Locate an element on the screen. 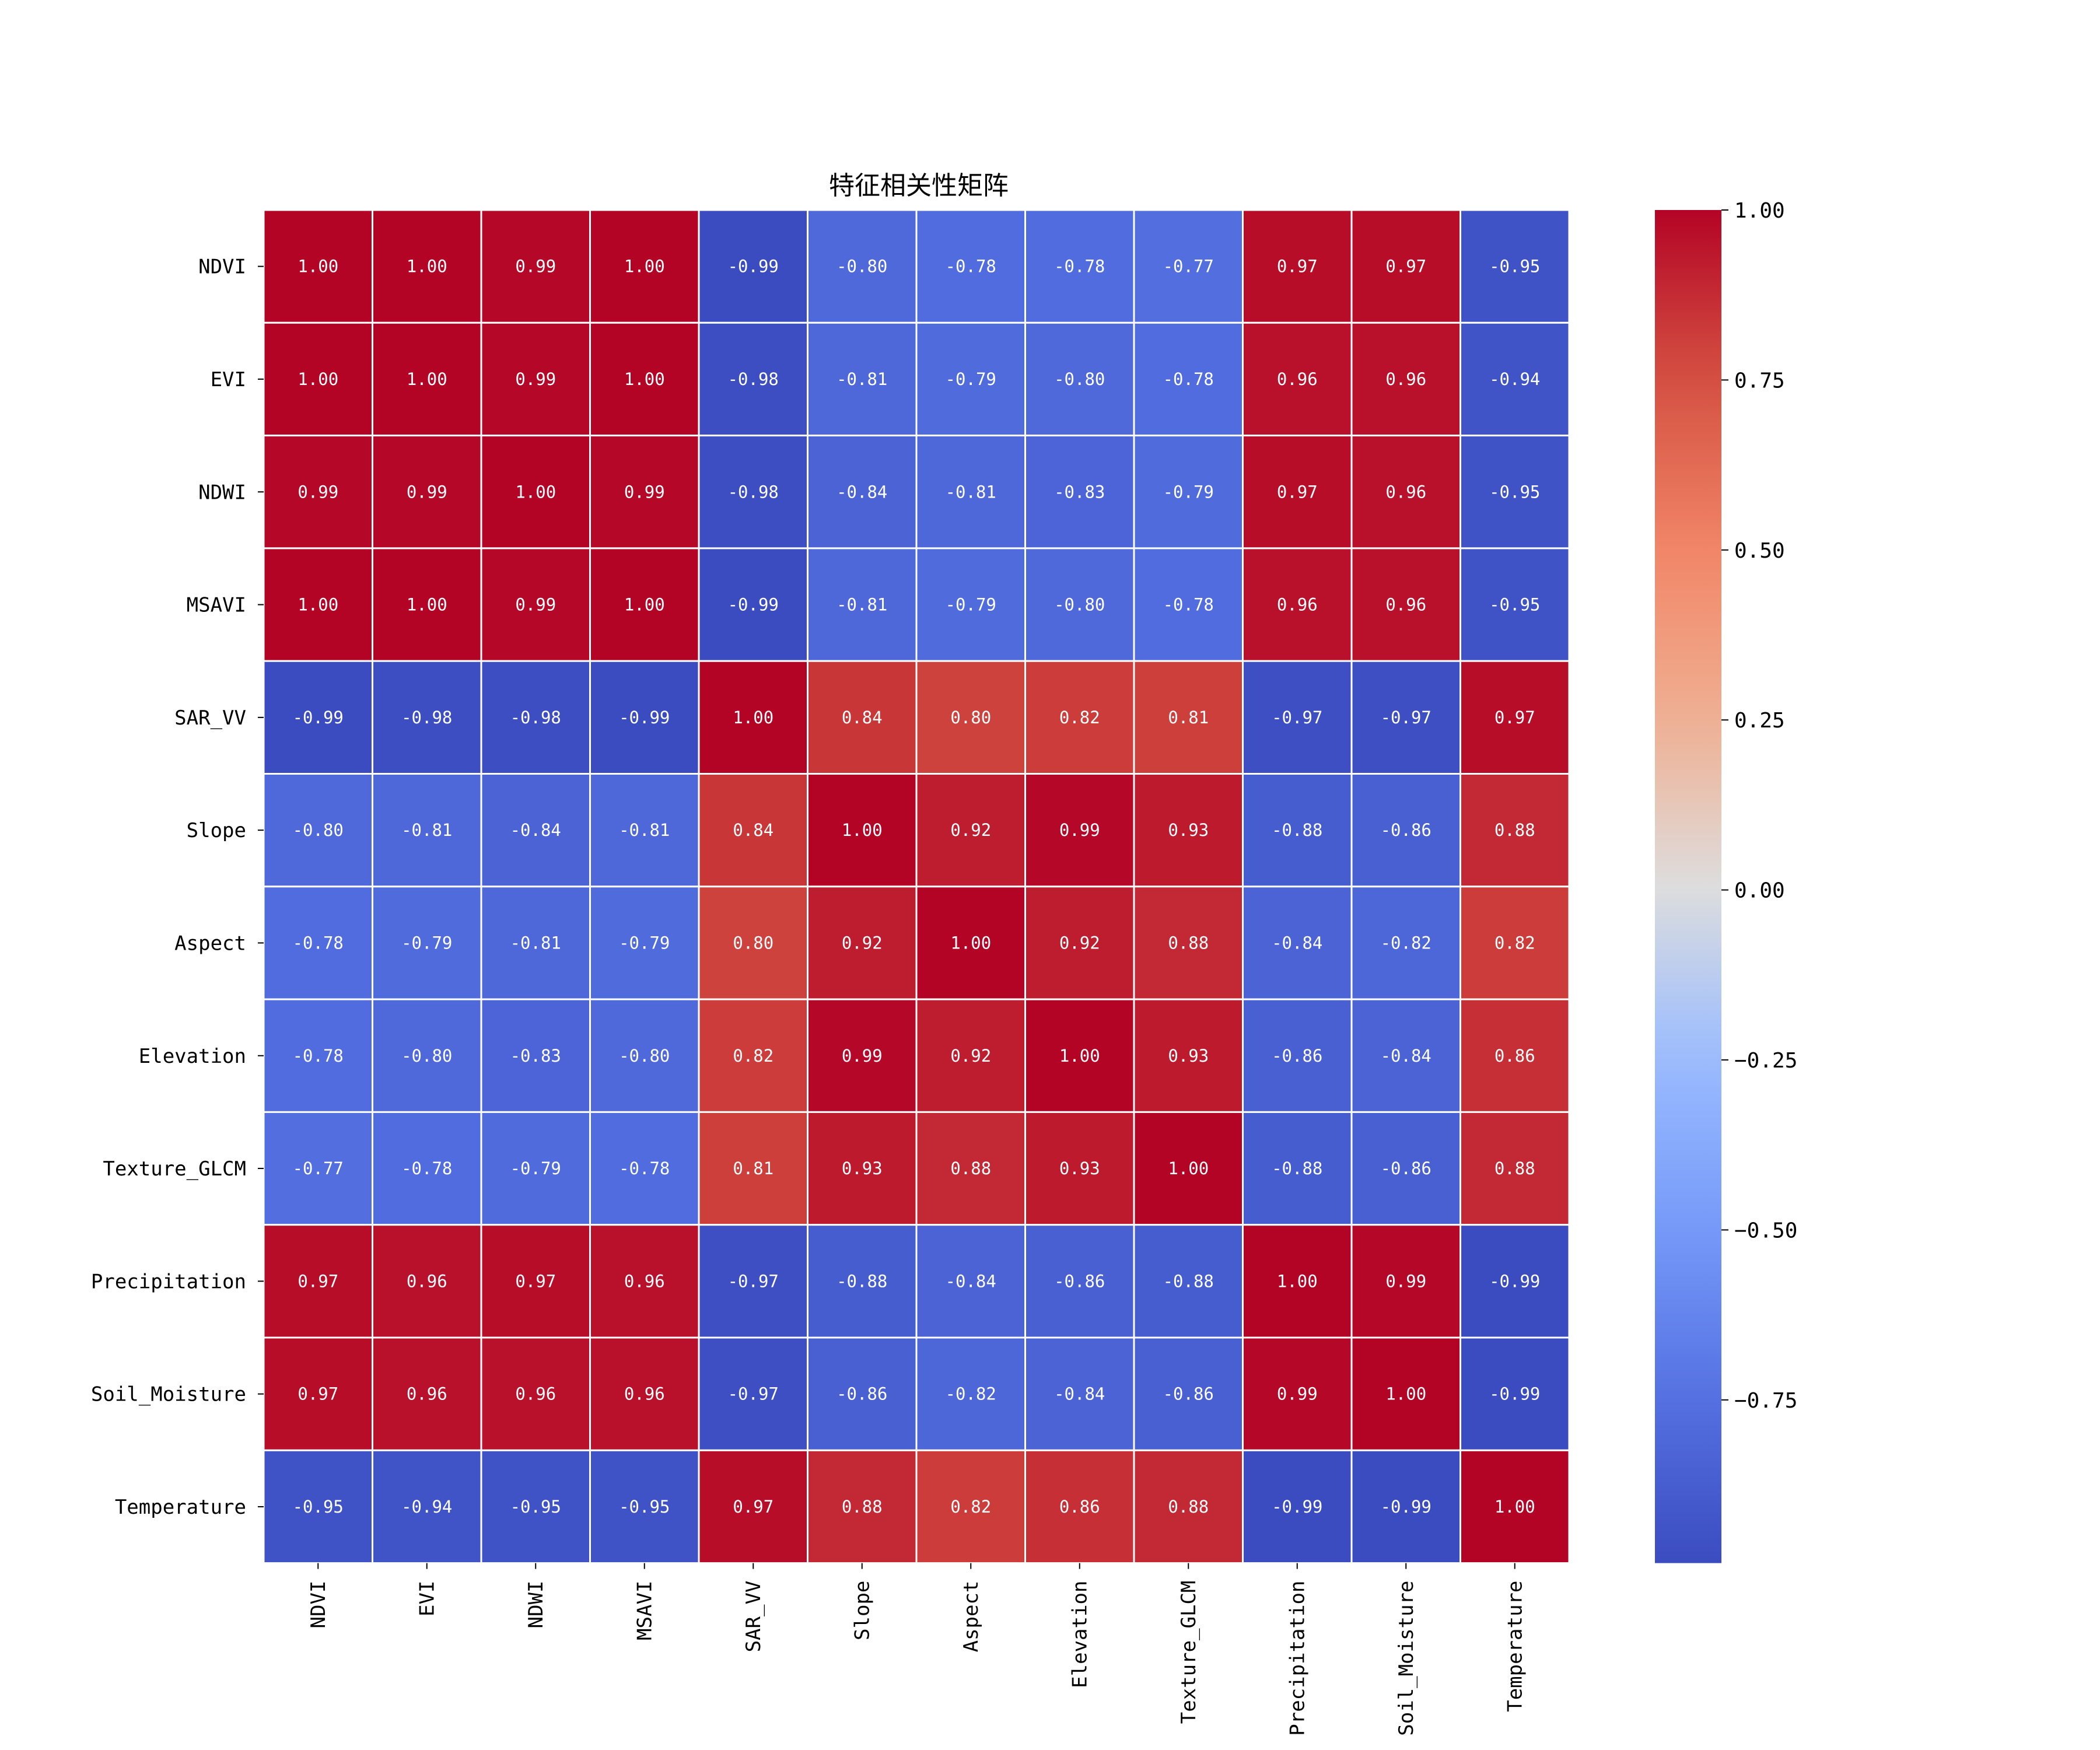 The height and width of the screenshot is (1750, 2100). colorbar-tick-label: −0.75 is located at coordinates (1765, 1401).